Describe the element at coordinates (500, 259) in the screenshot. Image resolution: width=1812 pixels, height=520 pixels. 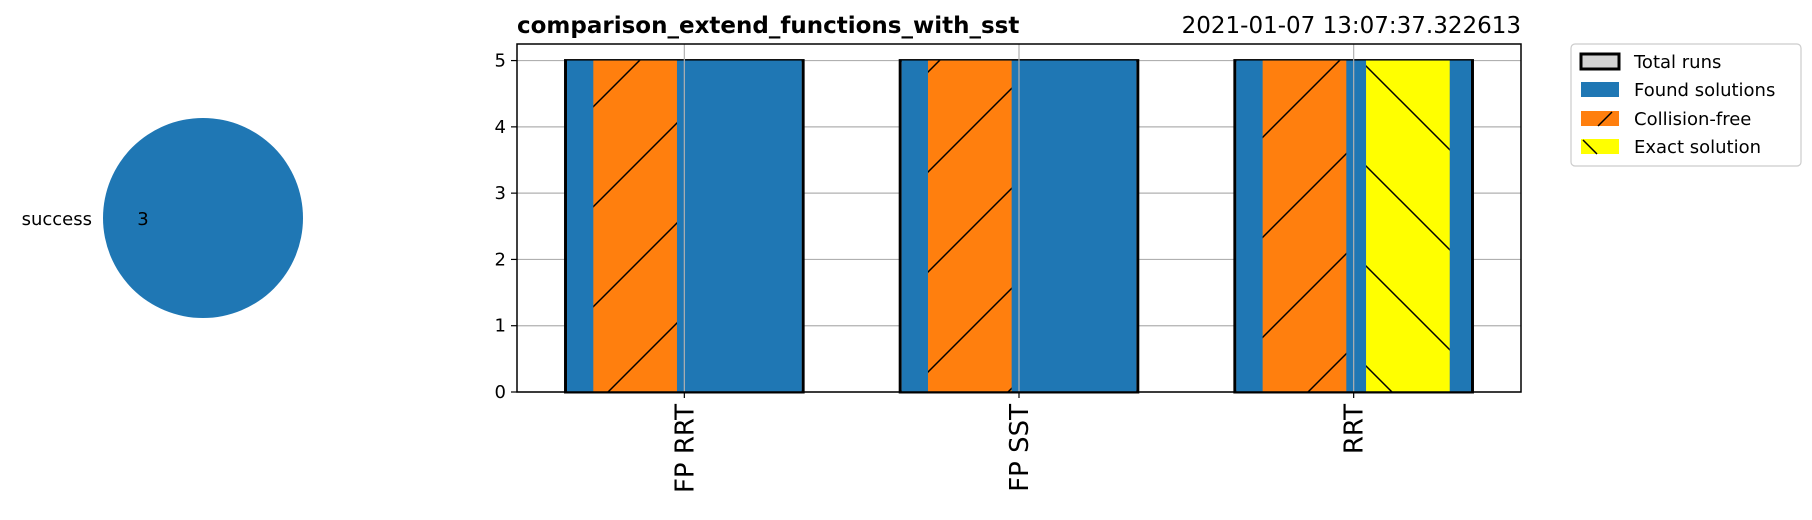
I see `y-tick-label: 2` at that location.